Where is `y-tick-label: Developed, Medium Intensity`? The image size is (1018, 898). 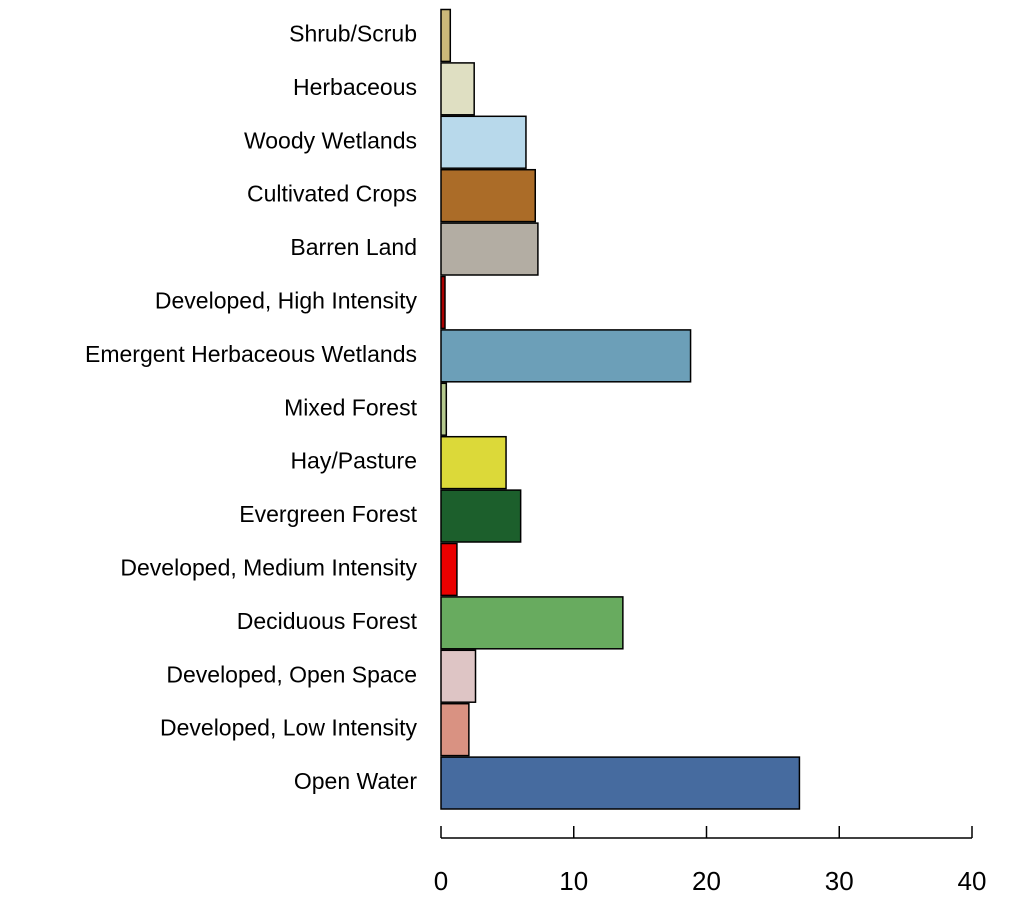
y-tick-label: Developed, Medium Intensity is located at coordinates (268, 568).